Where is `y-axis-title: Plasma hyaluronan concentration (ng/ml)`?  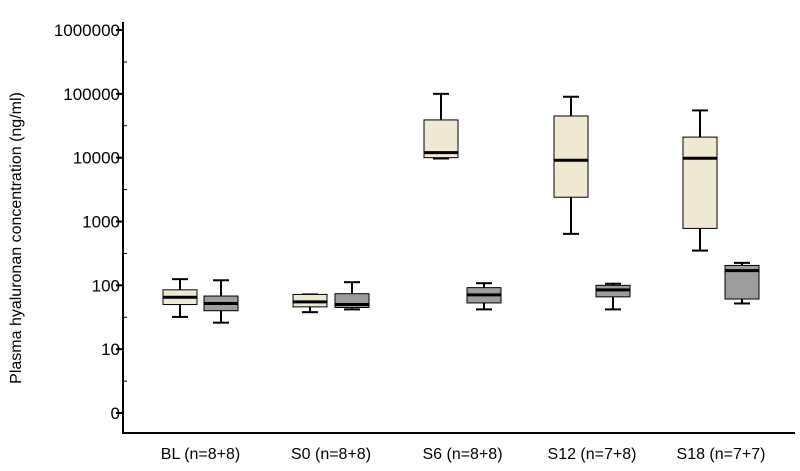
y-axis-title: Plasma hyaluronan concentration (ng/ml) is located at coordinates (16, 238).